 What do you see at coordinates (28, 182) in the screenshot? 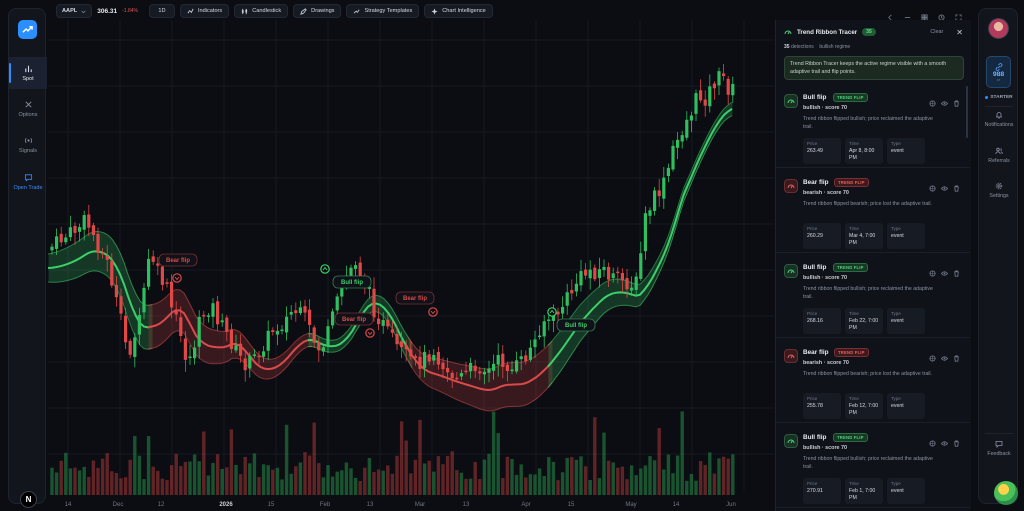
I see `nav-item-open-trade: Open Trade` at bounding box center [28, 182].